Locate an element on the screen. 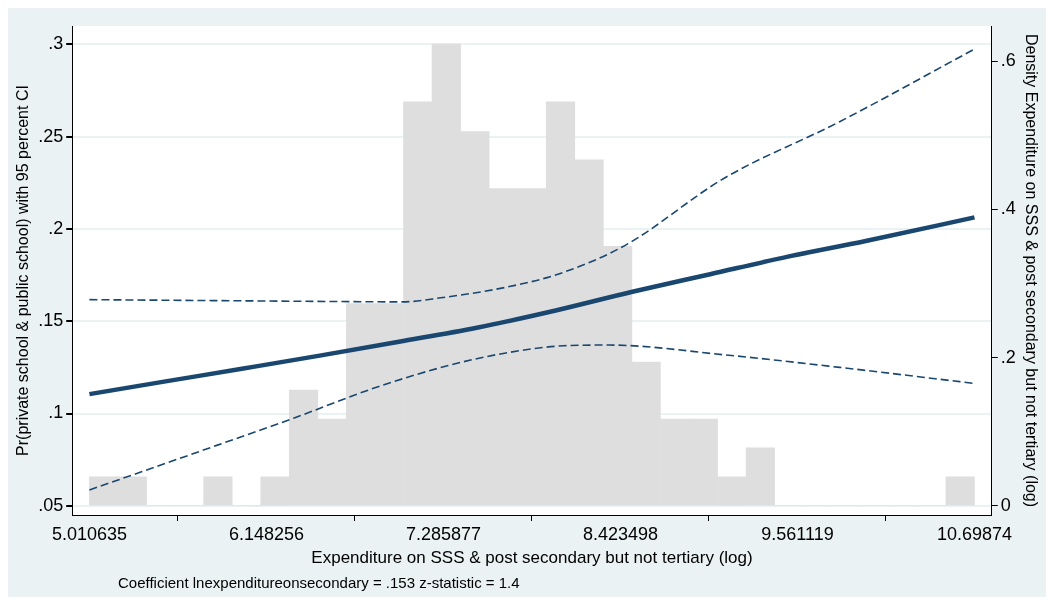  y2-tick-label: .4 is located at coordinates (1008, 208).